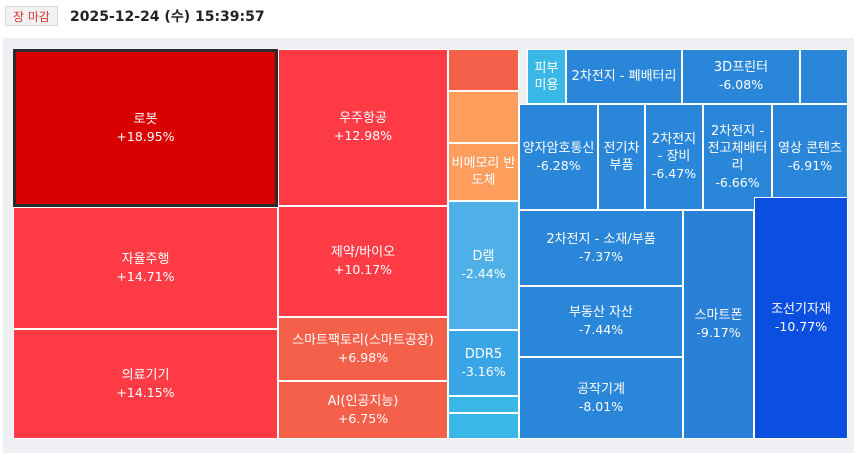  I want to click on sector-name: 2차전지 - 폐배터리, so click(624, 76).